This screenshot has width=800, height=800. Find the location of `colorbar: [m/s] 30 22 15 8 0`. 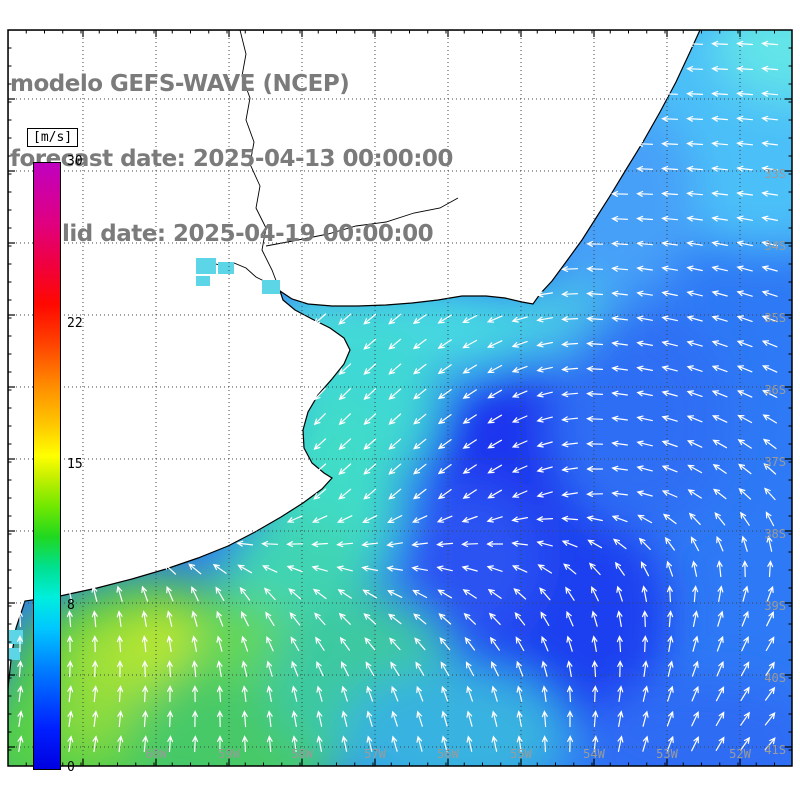

colorbar: [m/s] 30 22 15 8 0 is located at coordinates (87, 461).